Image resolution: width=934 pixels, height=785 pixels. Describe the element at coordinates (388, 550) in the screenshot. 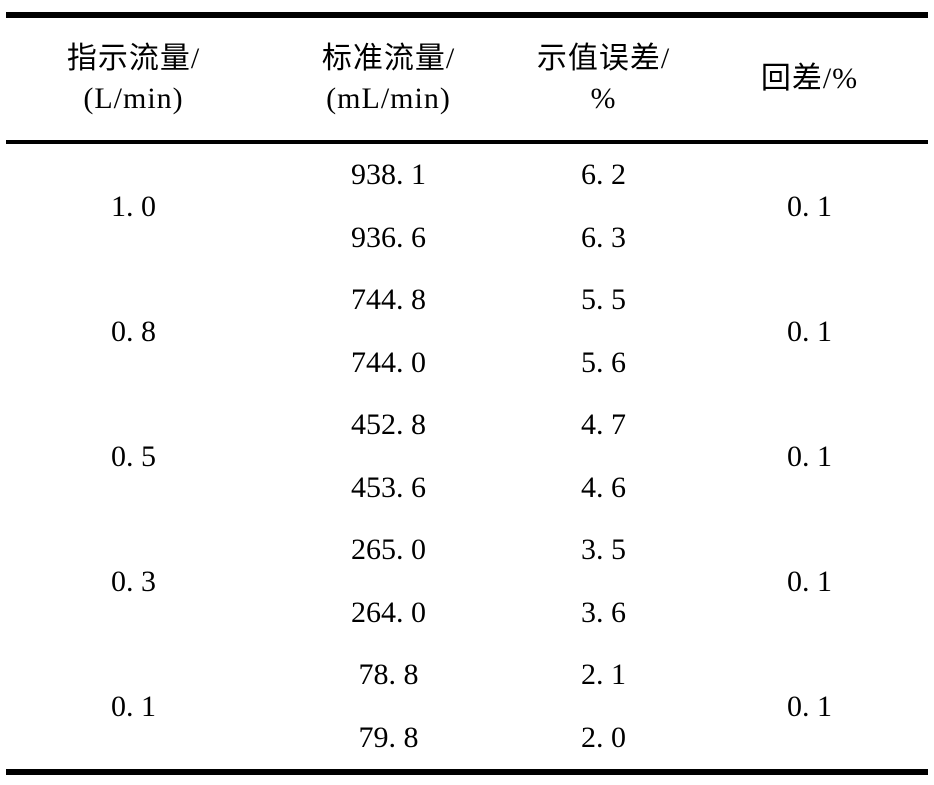

I see `standard-flow-value-up: 265. 0` at that location.